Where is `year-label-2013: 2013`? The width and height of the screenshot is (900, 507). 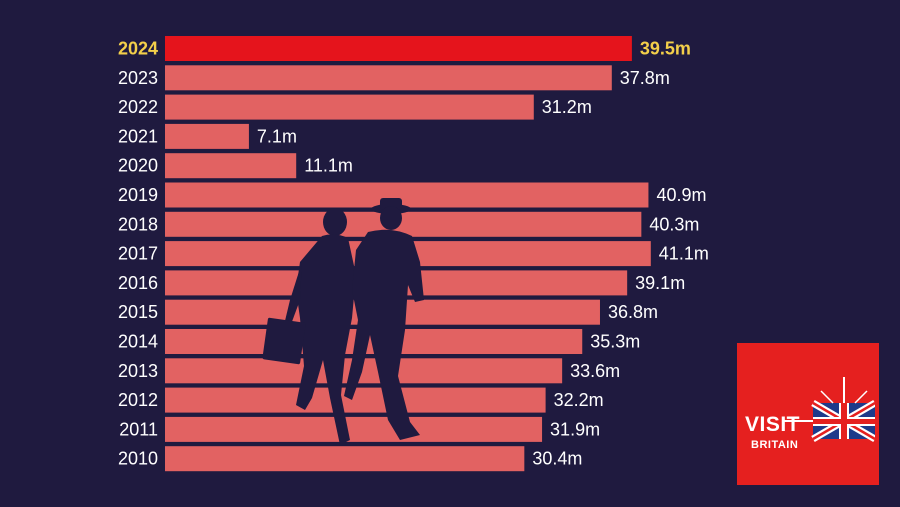
year-label-2013: 2013 is located at coordinates (138, 371).